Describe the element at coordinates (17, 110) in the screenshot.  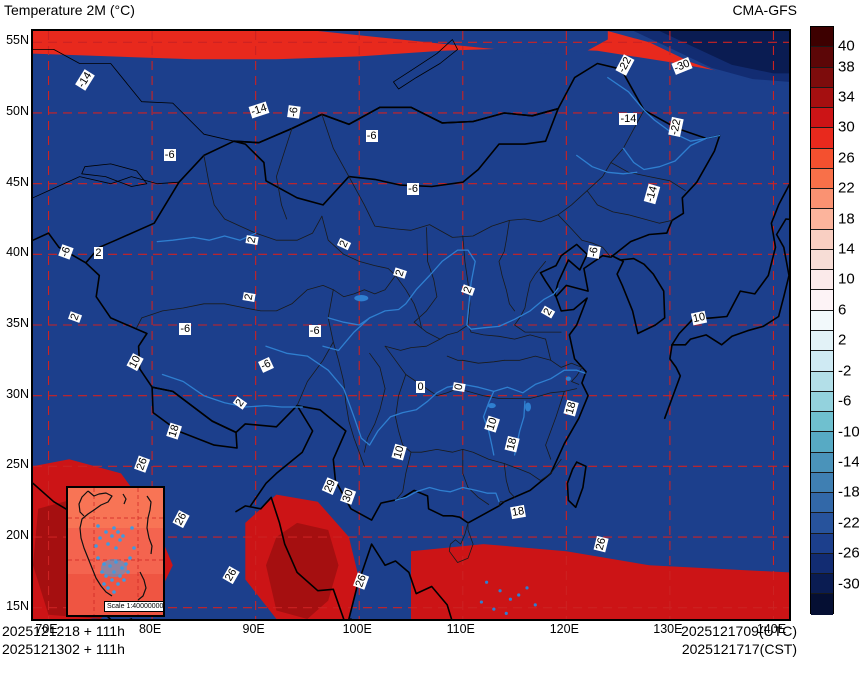
I see `lat-tick-50N: 50N` at that location.